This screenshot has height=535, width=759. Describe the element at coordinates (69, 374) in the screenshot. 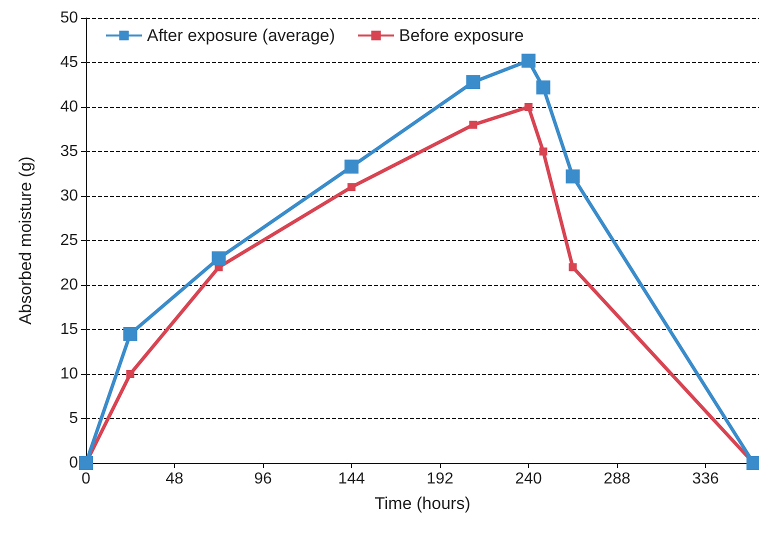

I see `y-tick-label: 10` at that location.